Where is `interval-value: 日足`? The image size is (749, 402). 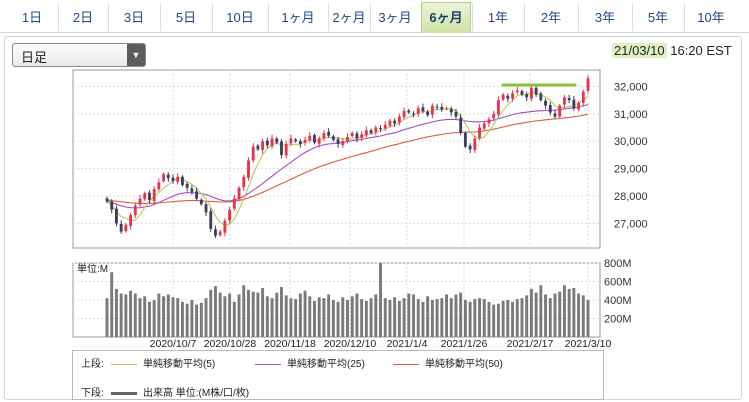 interval-value: 日足 is located at coordinates (34, 57).